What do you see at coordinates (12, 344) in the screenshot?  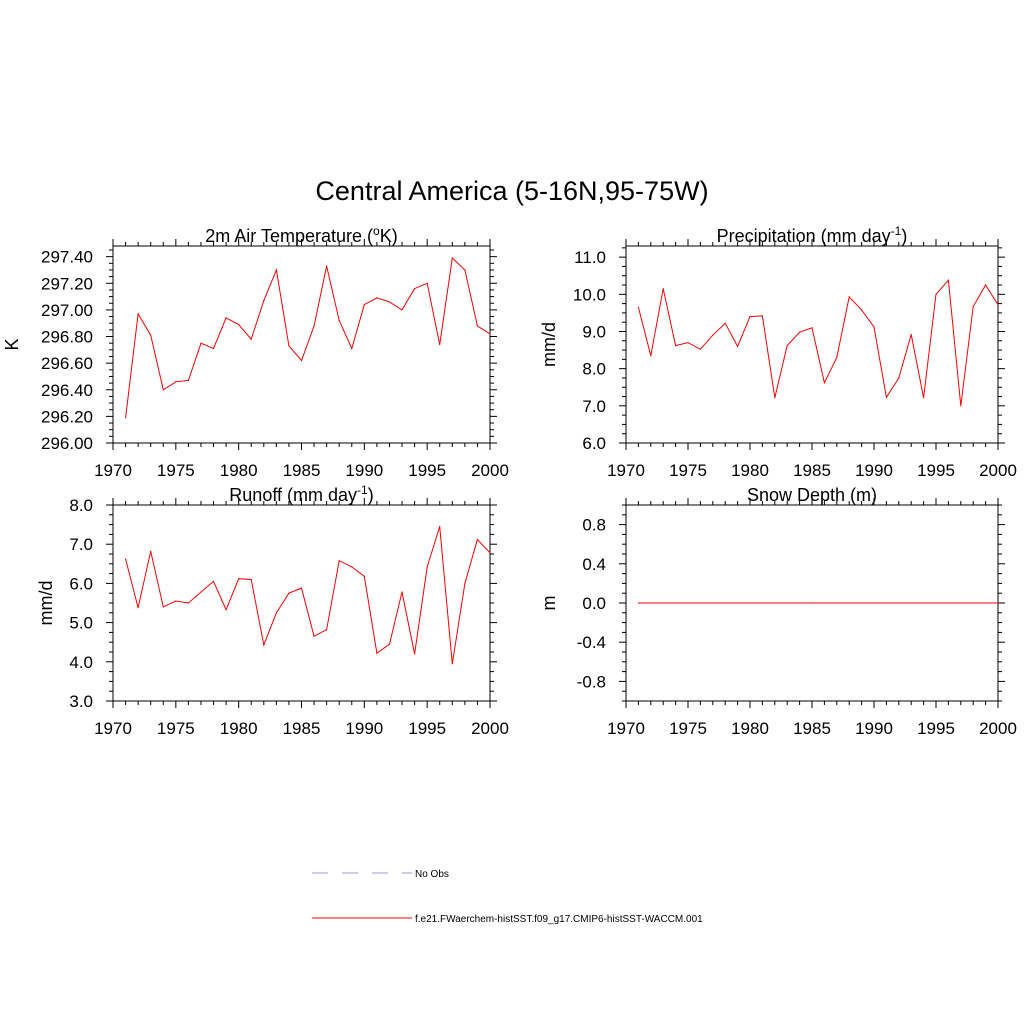 I see `y-axis-label: K` at bounding box center [12, 344].